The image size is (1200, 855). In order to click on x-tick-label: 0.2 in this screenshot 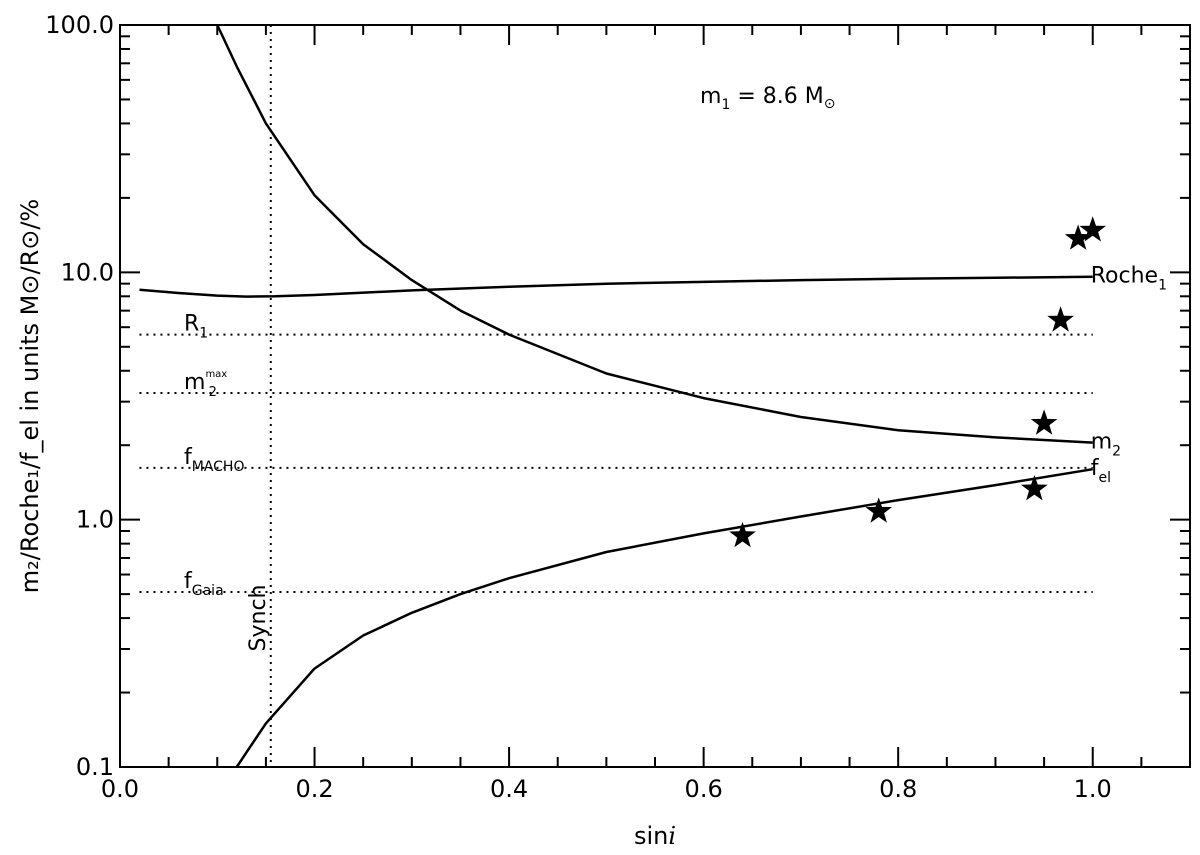, I will do `click(314, 789)`.